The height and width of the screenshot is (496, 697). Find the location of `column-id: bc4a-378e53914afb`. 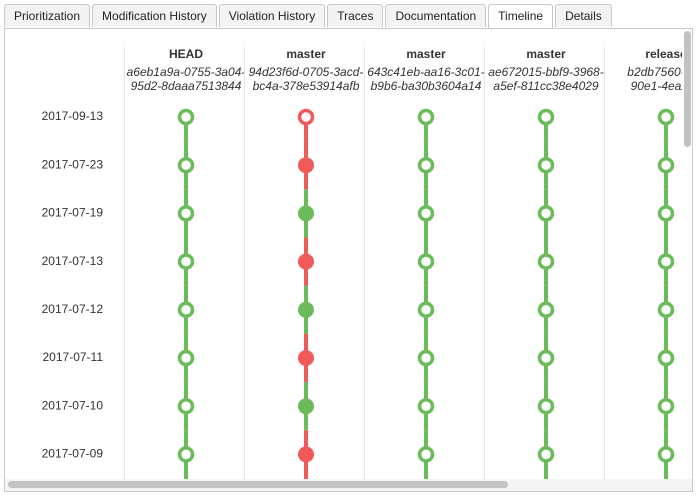

column-id: bc4a-378e53914afb is located at coordinates (306, 86).